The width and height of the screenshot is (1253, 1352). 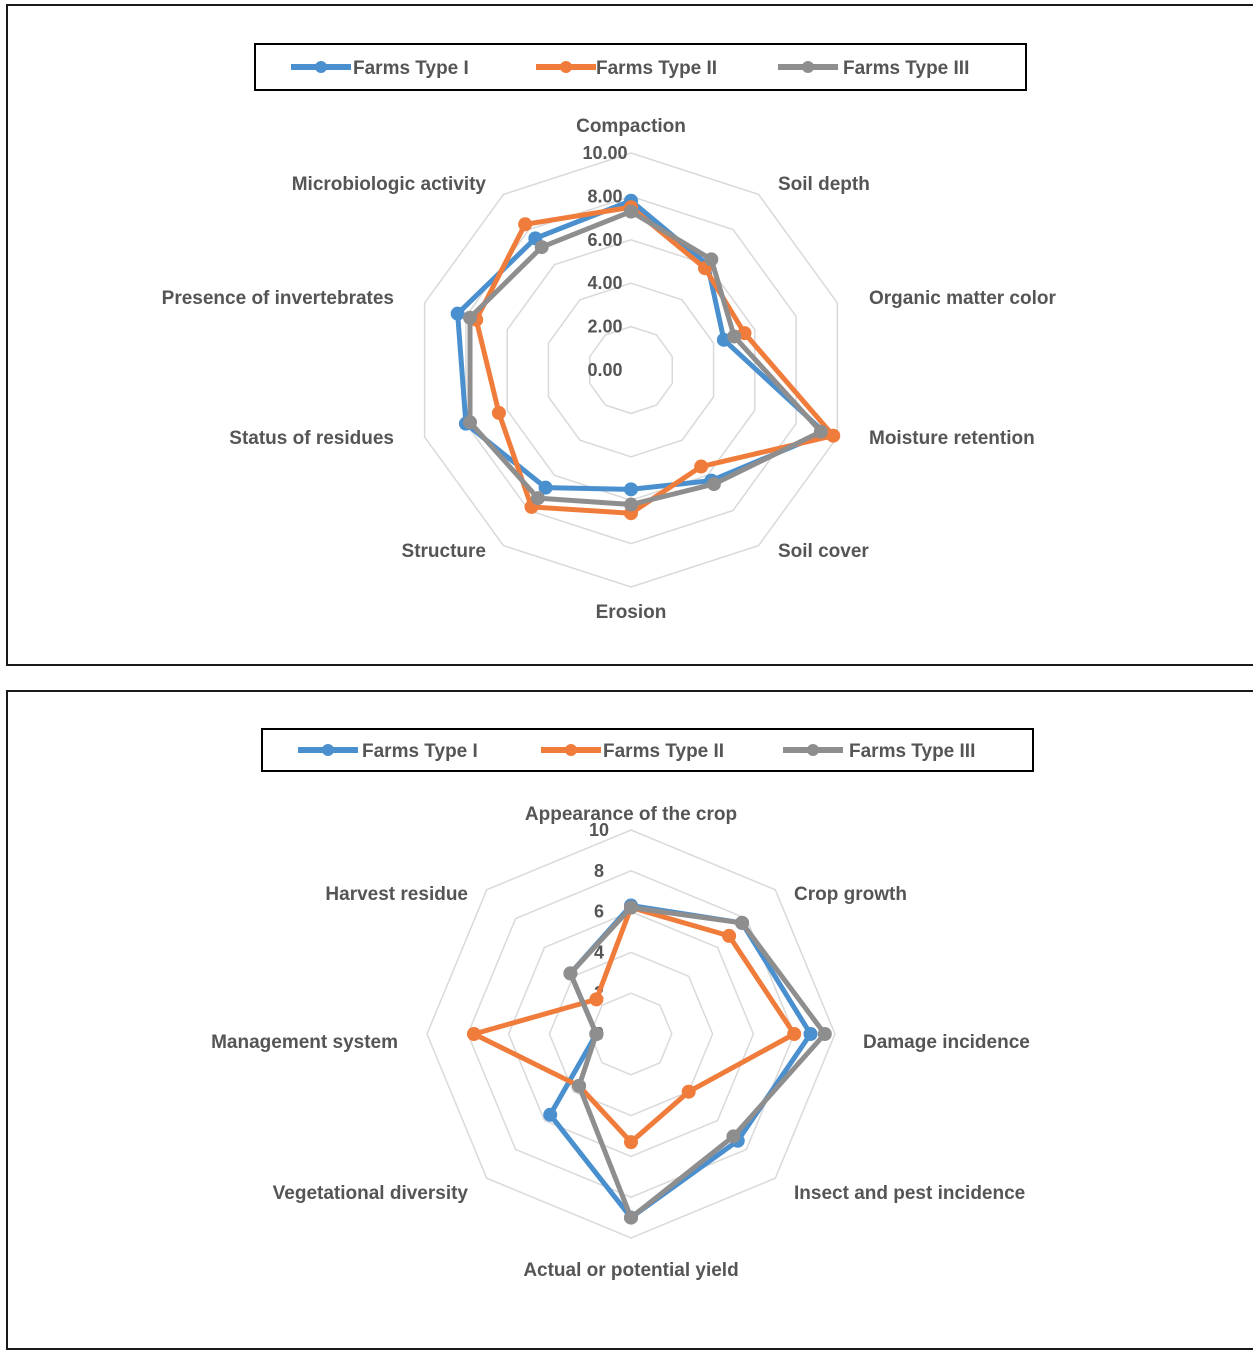 I want to click on tick-label: 4.00, so click(x=604, y=283).